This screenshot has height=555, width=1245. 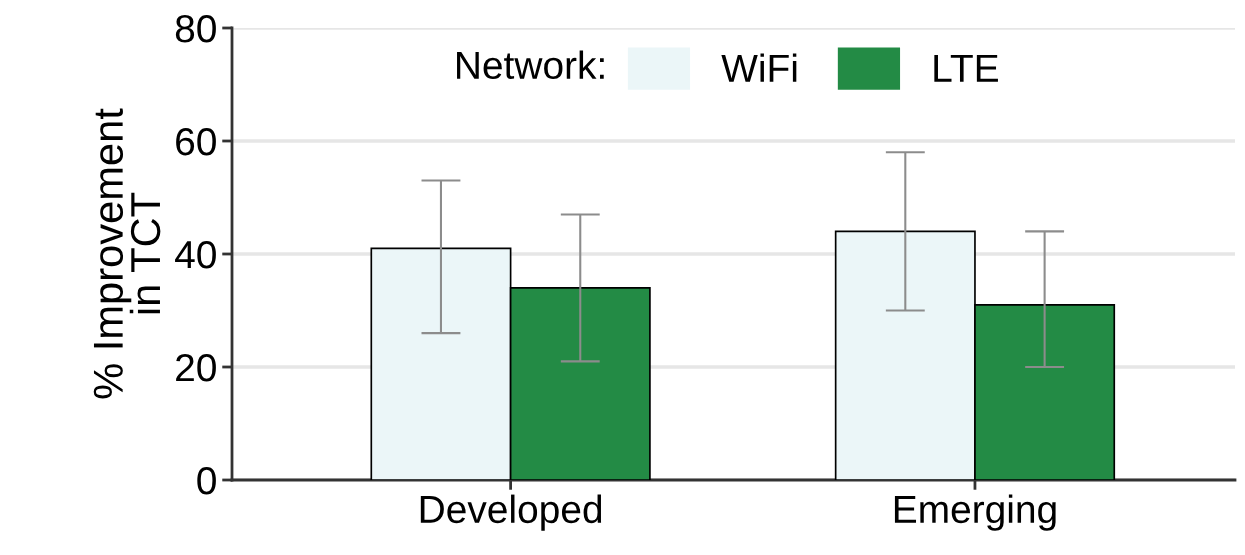 I want to click on y-axis-title: % Improvement in TCT, so click(x=127, y=253).